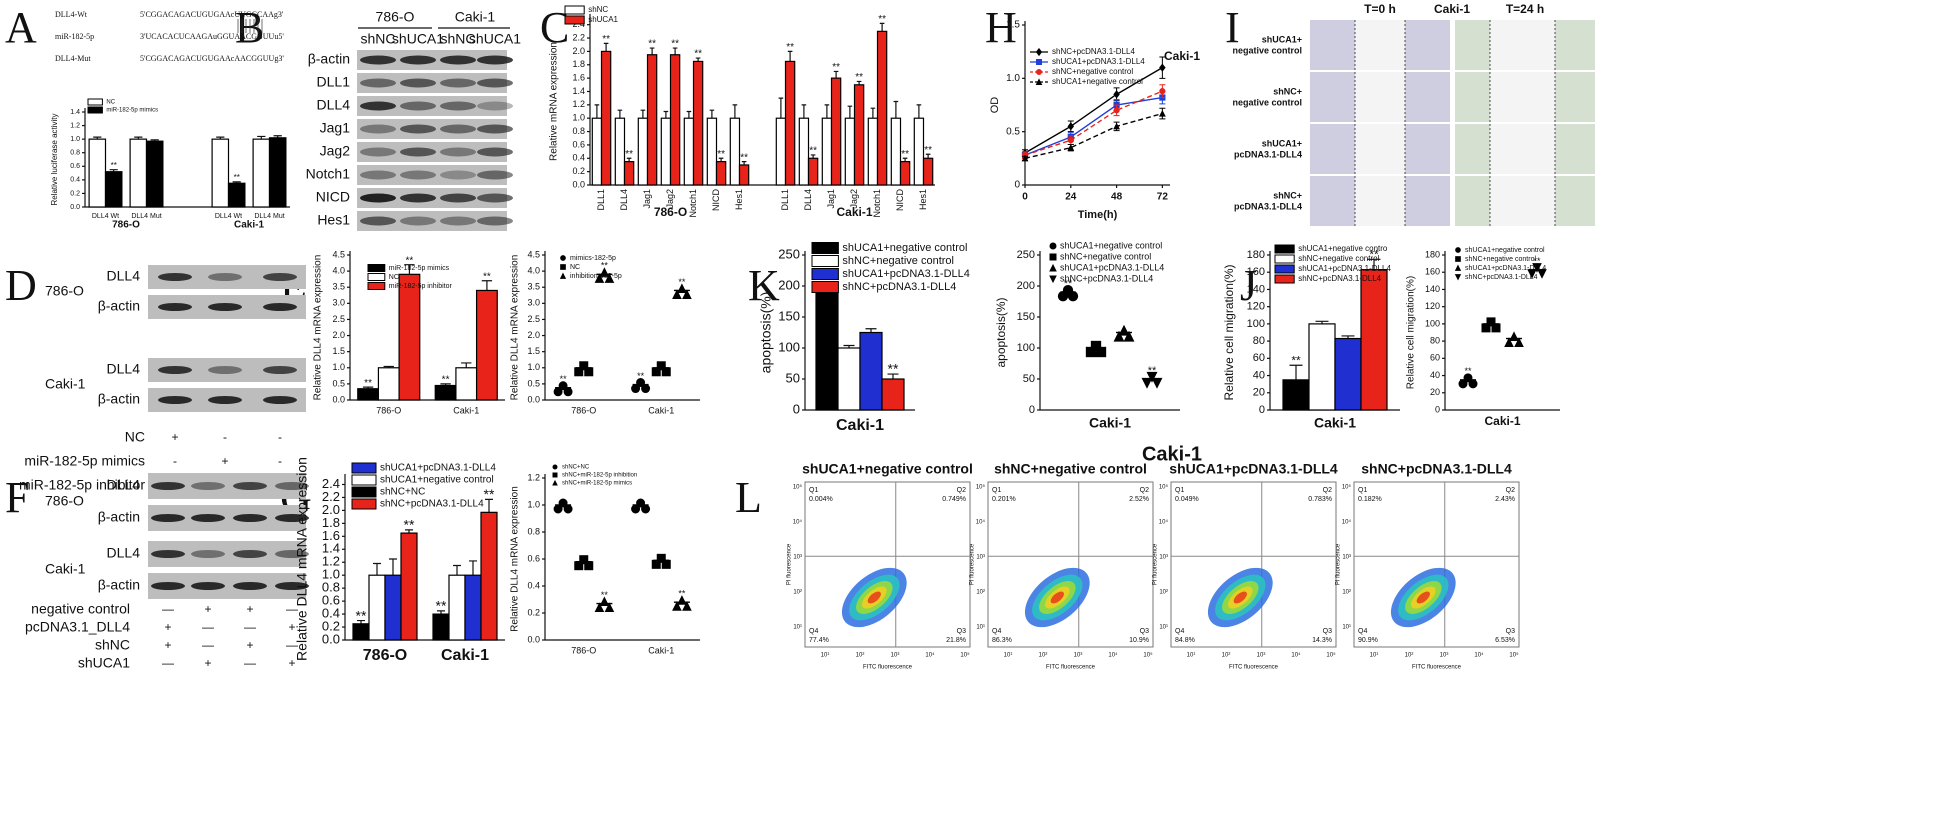 The image size is (1946, 832). What do you see at coordinates (533, 254) in the screenshot?
I see `y-tick-label: 4.5` at bounding box center [533, 254].